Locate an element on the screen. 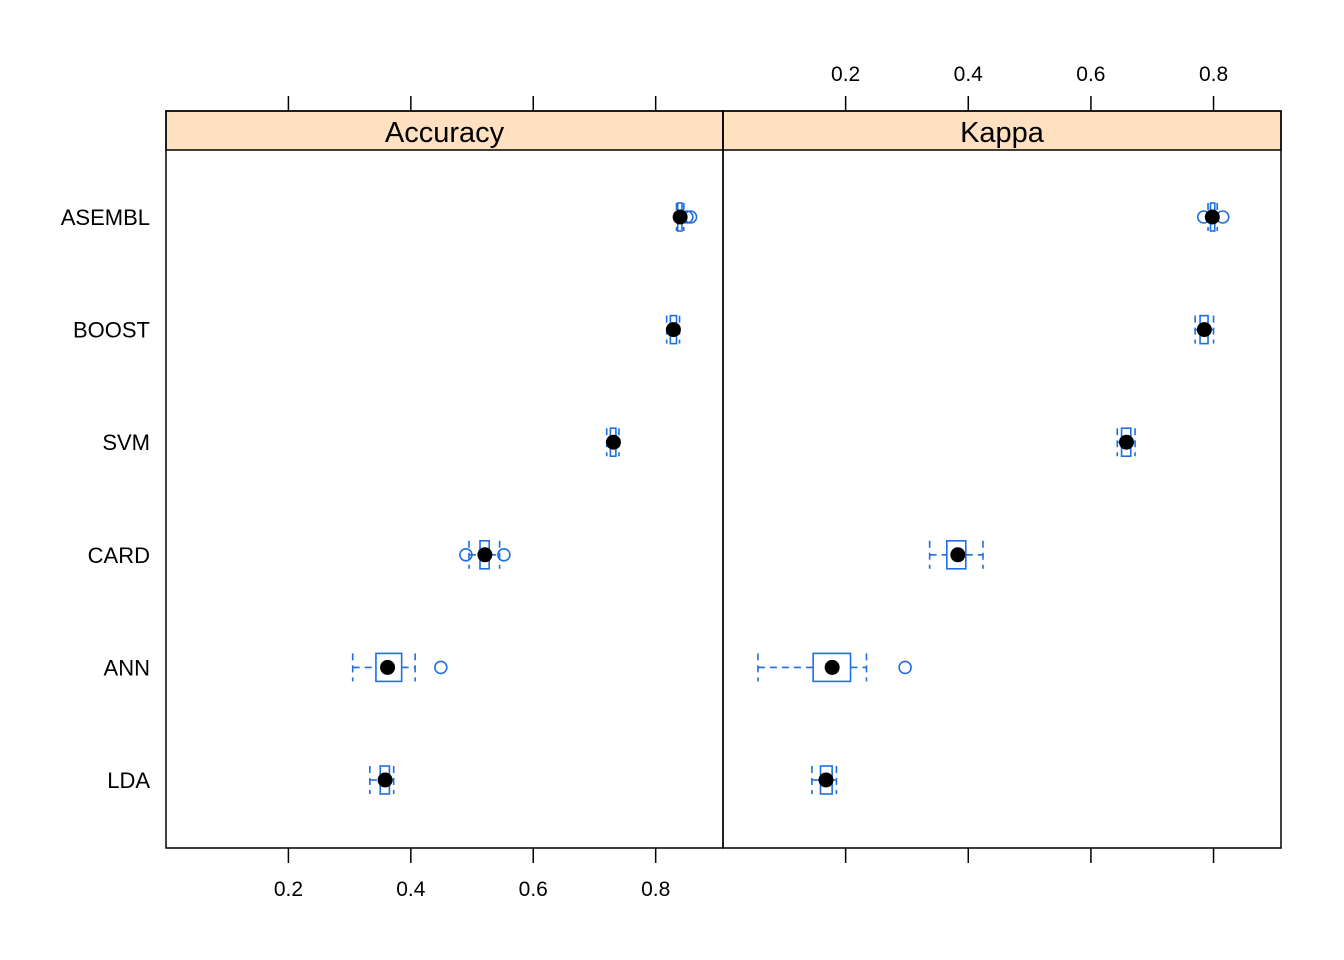 The height and width of the screenshot is (960, 1344). tick-label-accuracy-1: 0.4 is located at coordinates (411, 889).